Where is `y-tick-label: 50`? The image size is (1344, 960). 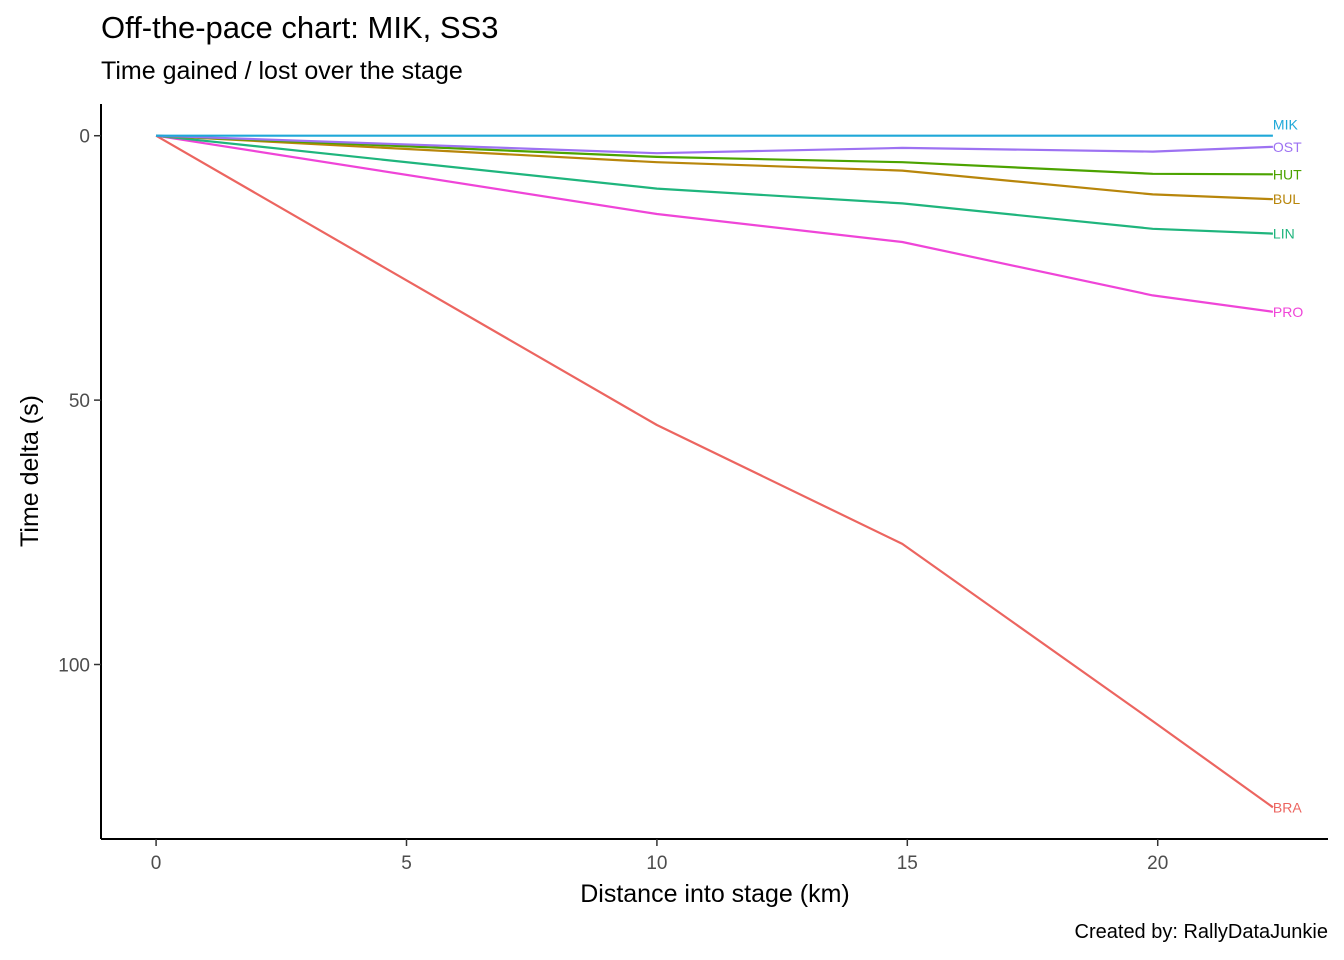
y-tick-label: 50 is located at coordinates (79, 401).